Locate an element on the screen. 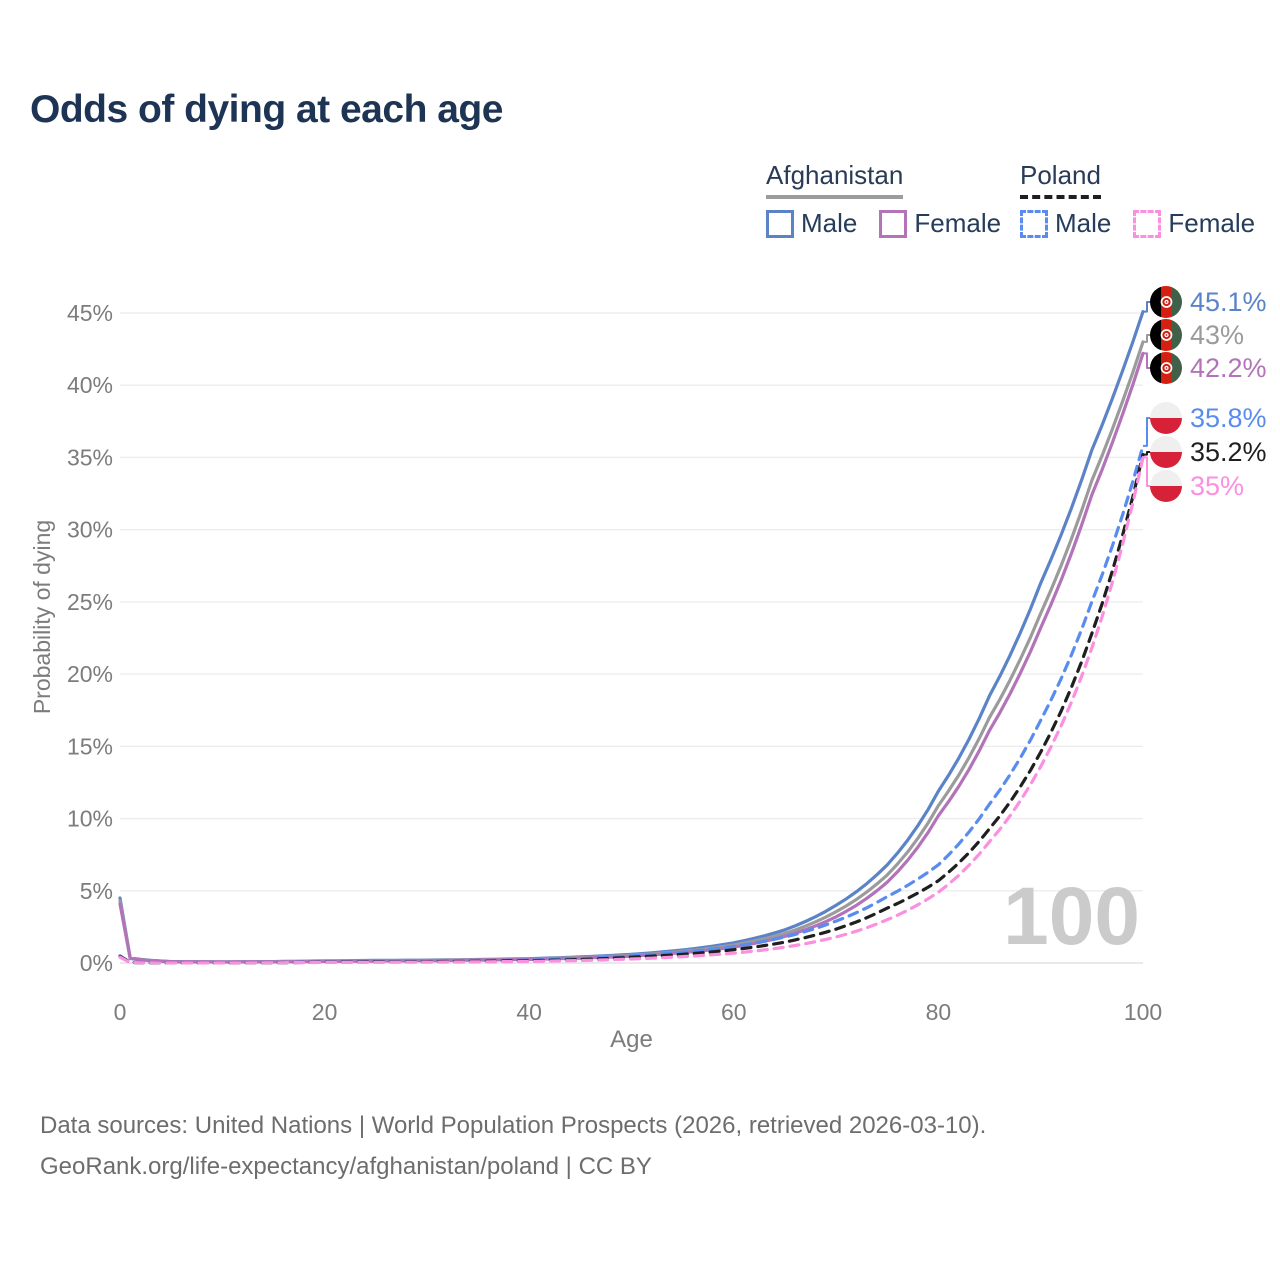 This screenshot has height=1280, width=1280. age-watermark: 100 is located at coordinates (1071, 916).